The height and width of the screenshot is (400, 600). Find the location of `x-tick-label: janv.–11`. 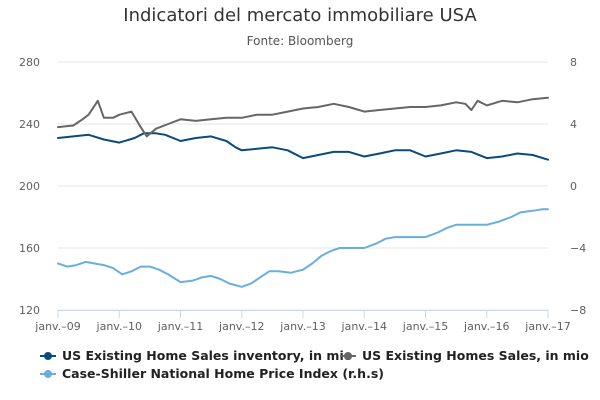

x-tick-label: janv.–11 is located at coordinates (180, 326).